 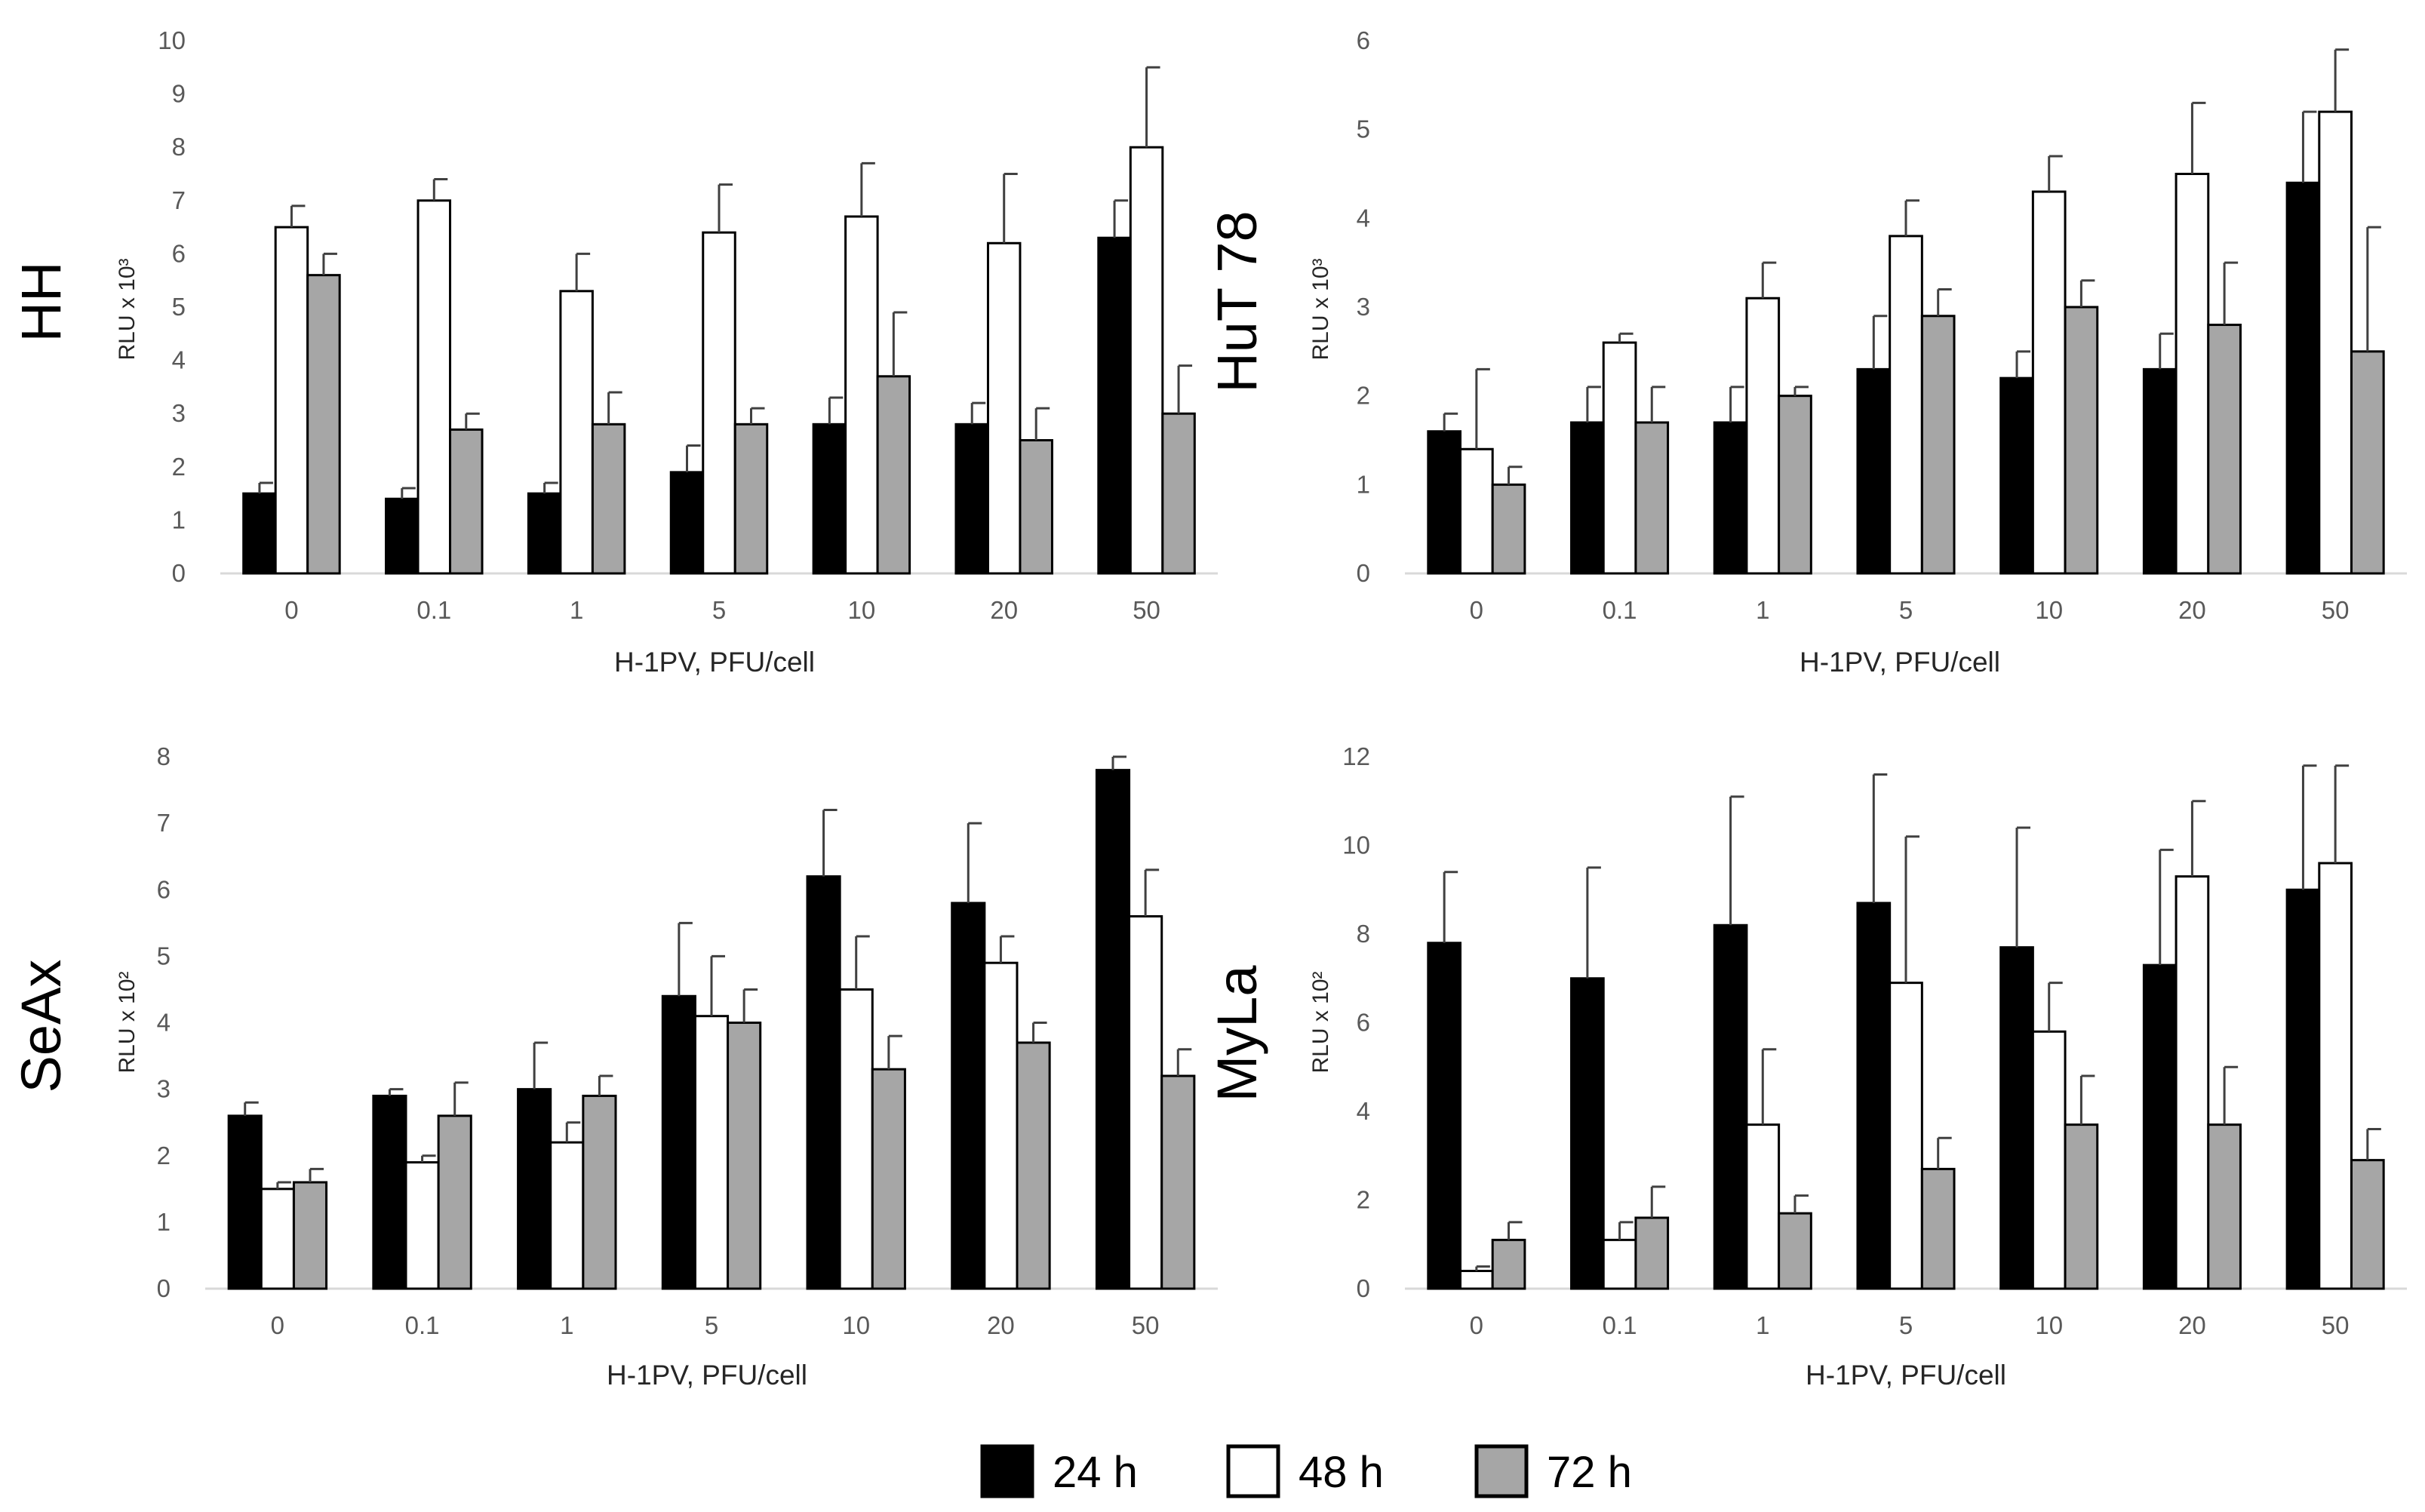 I want to click on legend-item-48h: 48 h, so click(x=1305, y=1471).